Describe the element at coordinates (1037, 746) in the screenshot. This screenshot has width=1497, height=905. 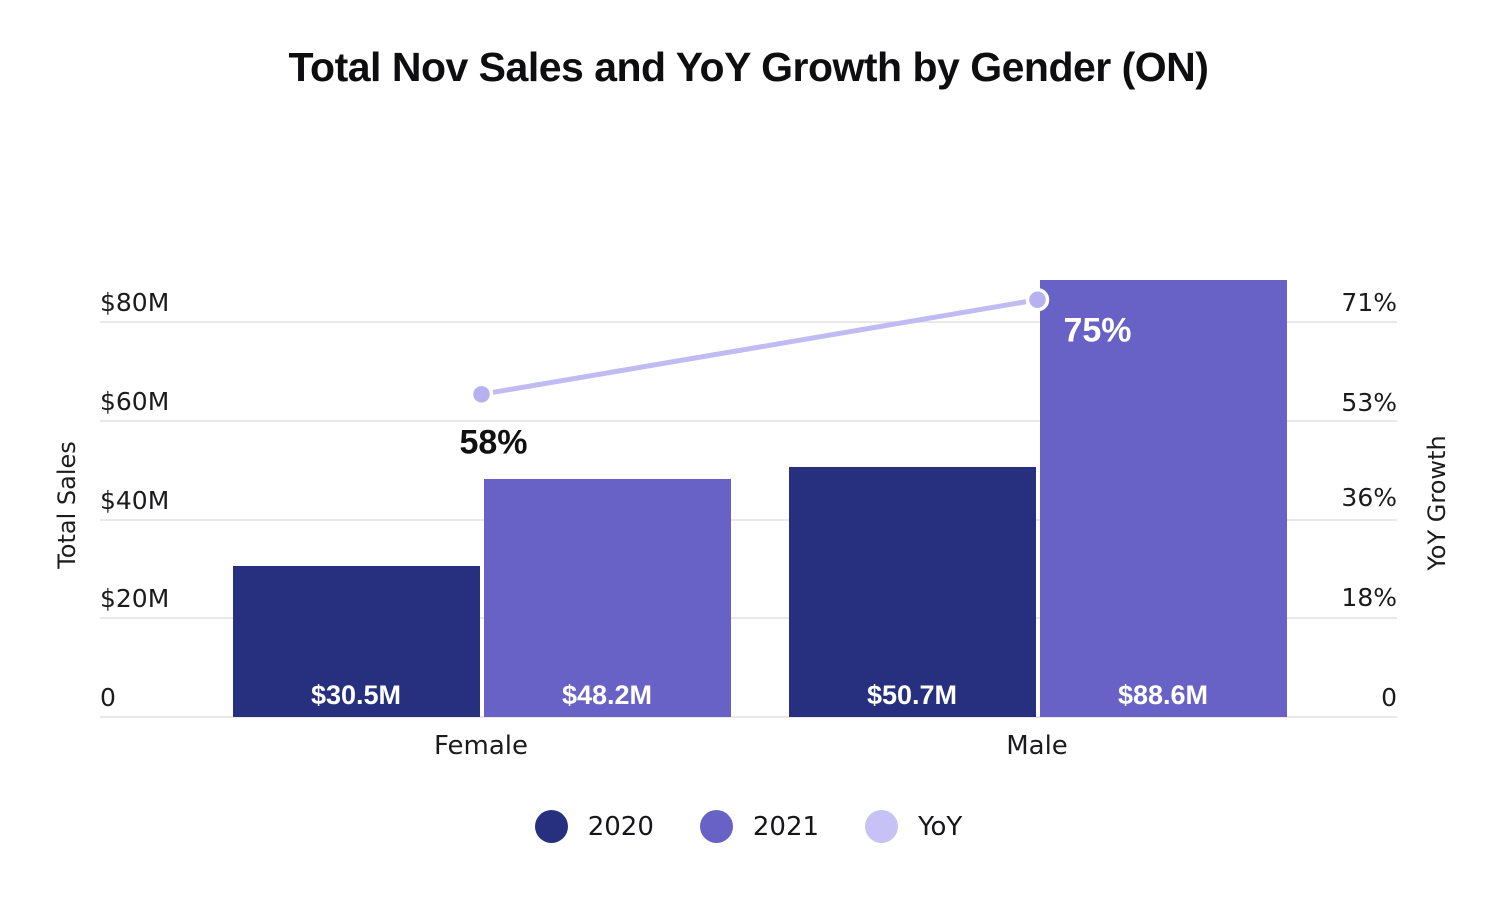
I see `category-label-male: Male` at that location.